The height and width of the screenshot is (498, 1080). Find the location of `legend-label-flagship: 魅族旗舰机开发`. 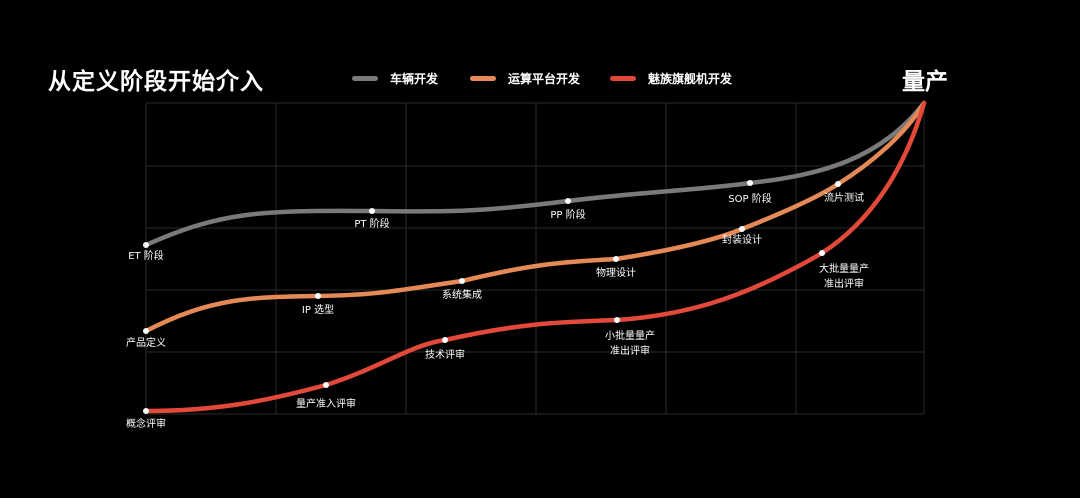

legend-label-flagship: 魅族旗舰机开发 is located at coordinates (690, 79).